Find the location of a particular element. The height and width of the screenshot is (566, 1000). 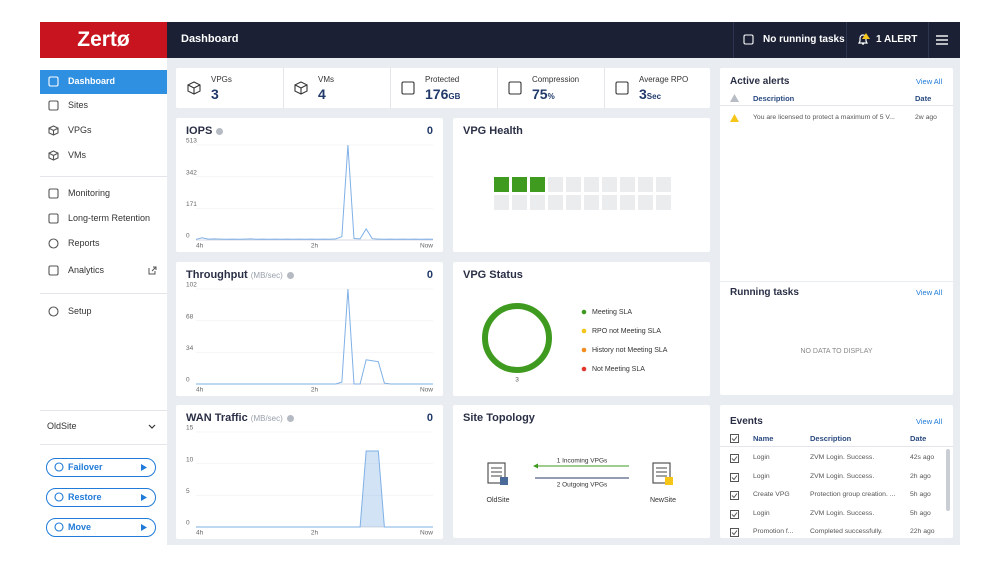

warning-icon is located at coordinates (734, 118).